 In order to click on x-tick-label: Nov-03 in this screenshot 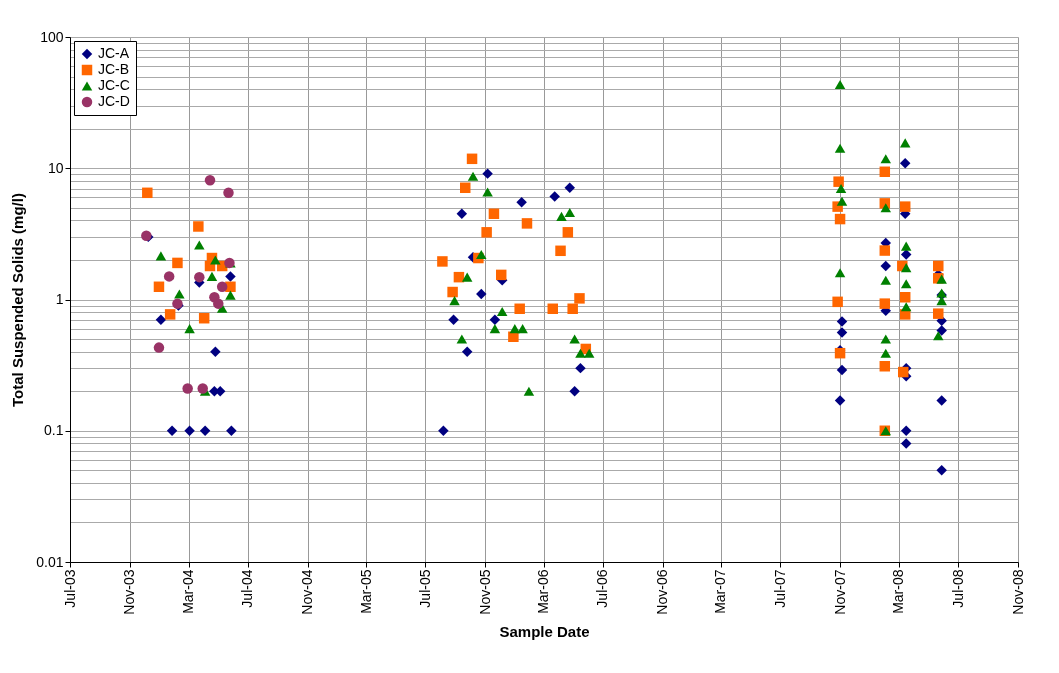, I will do `click(129, 592)`.